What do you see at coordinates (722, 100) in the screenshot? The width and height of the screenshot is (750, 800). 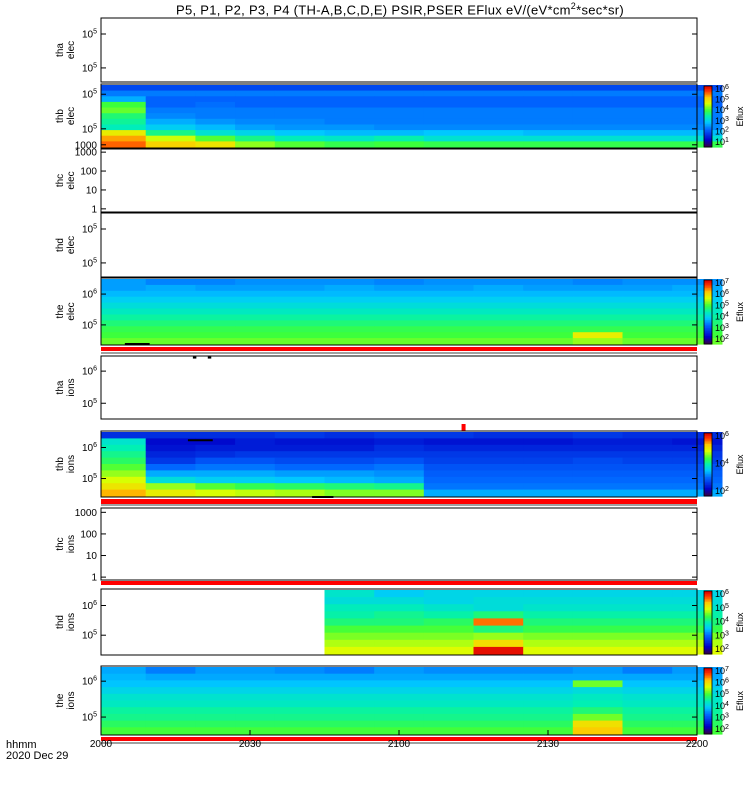 I see `colorbar-tick-label: 105` at bounding box center [722, 100].